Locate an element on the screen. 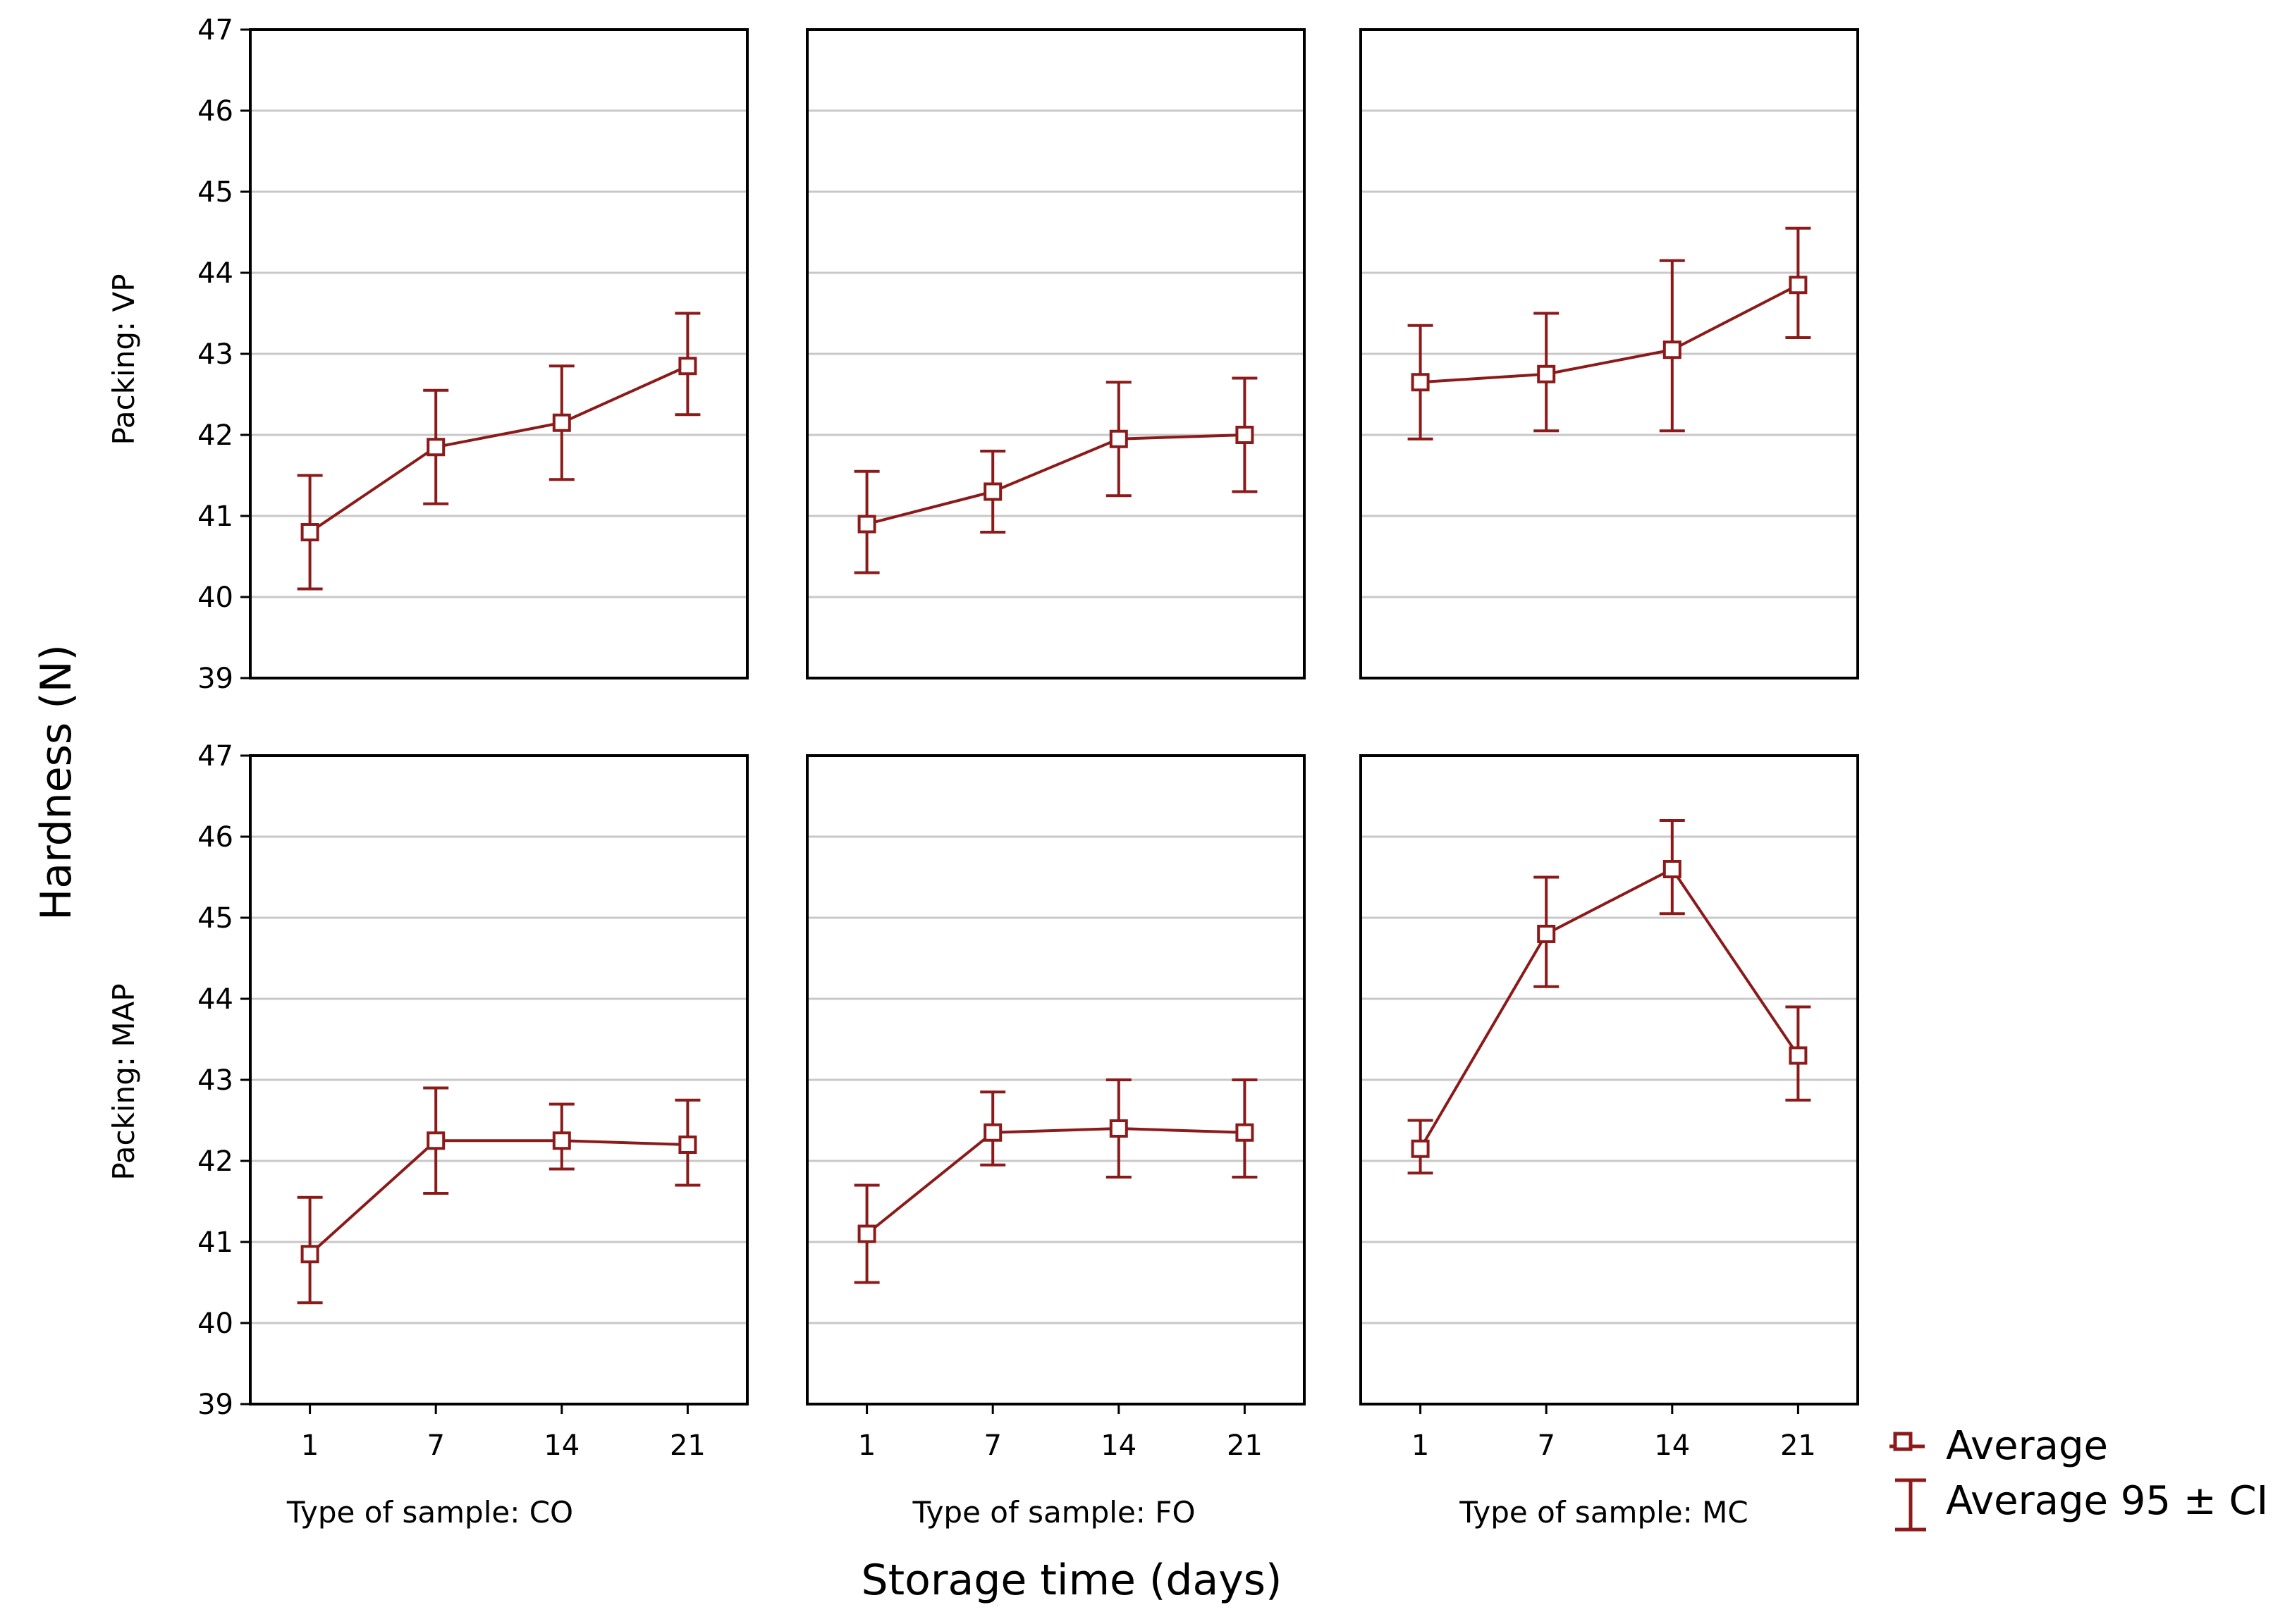 This screenshot has width=2273, height=1624. mean-line-vp-mc is located at coordinates (1610, 334).